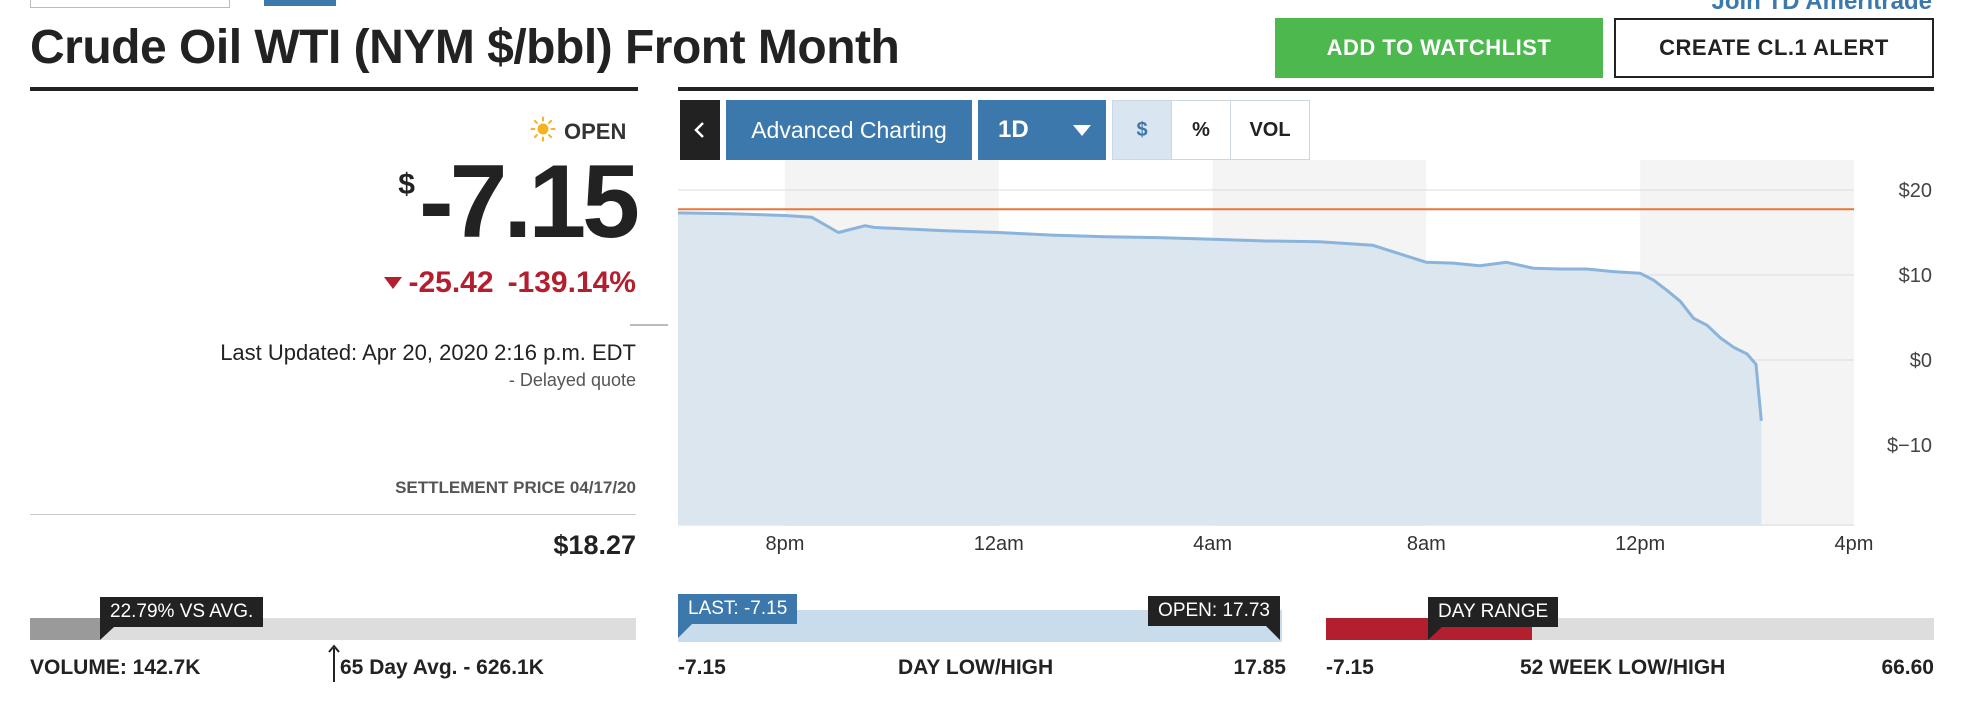 This screenshot has width=1962, height=706. I want to click on open-price-flag: OPEN: 17.73, so click(1214, 611).